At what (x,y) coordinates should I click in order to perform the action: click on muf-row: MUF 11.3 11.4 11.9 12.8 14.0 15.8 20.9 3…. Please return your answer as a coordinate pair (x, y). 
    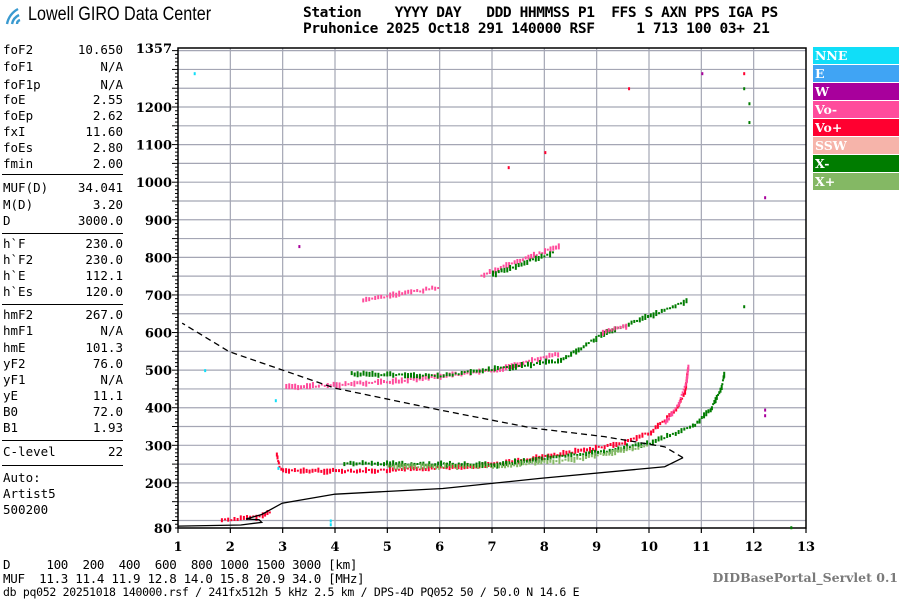
    Looking at the image, I should click on (184, 578).